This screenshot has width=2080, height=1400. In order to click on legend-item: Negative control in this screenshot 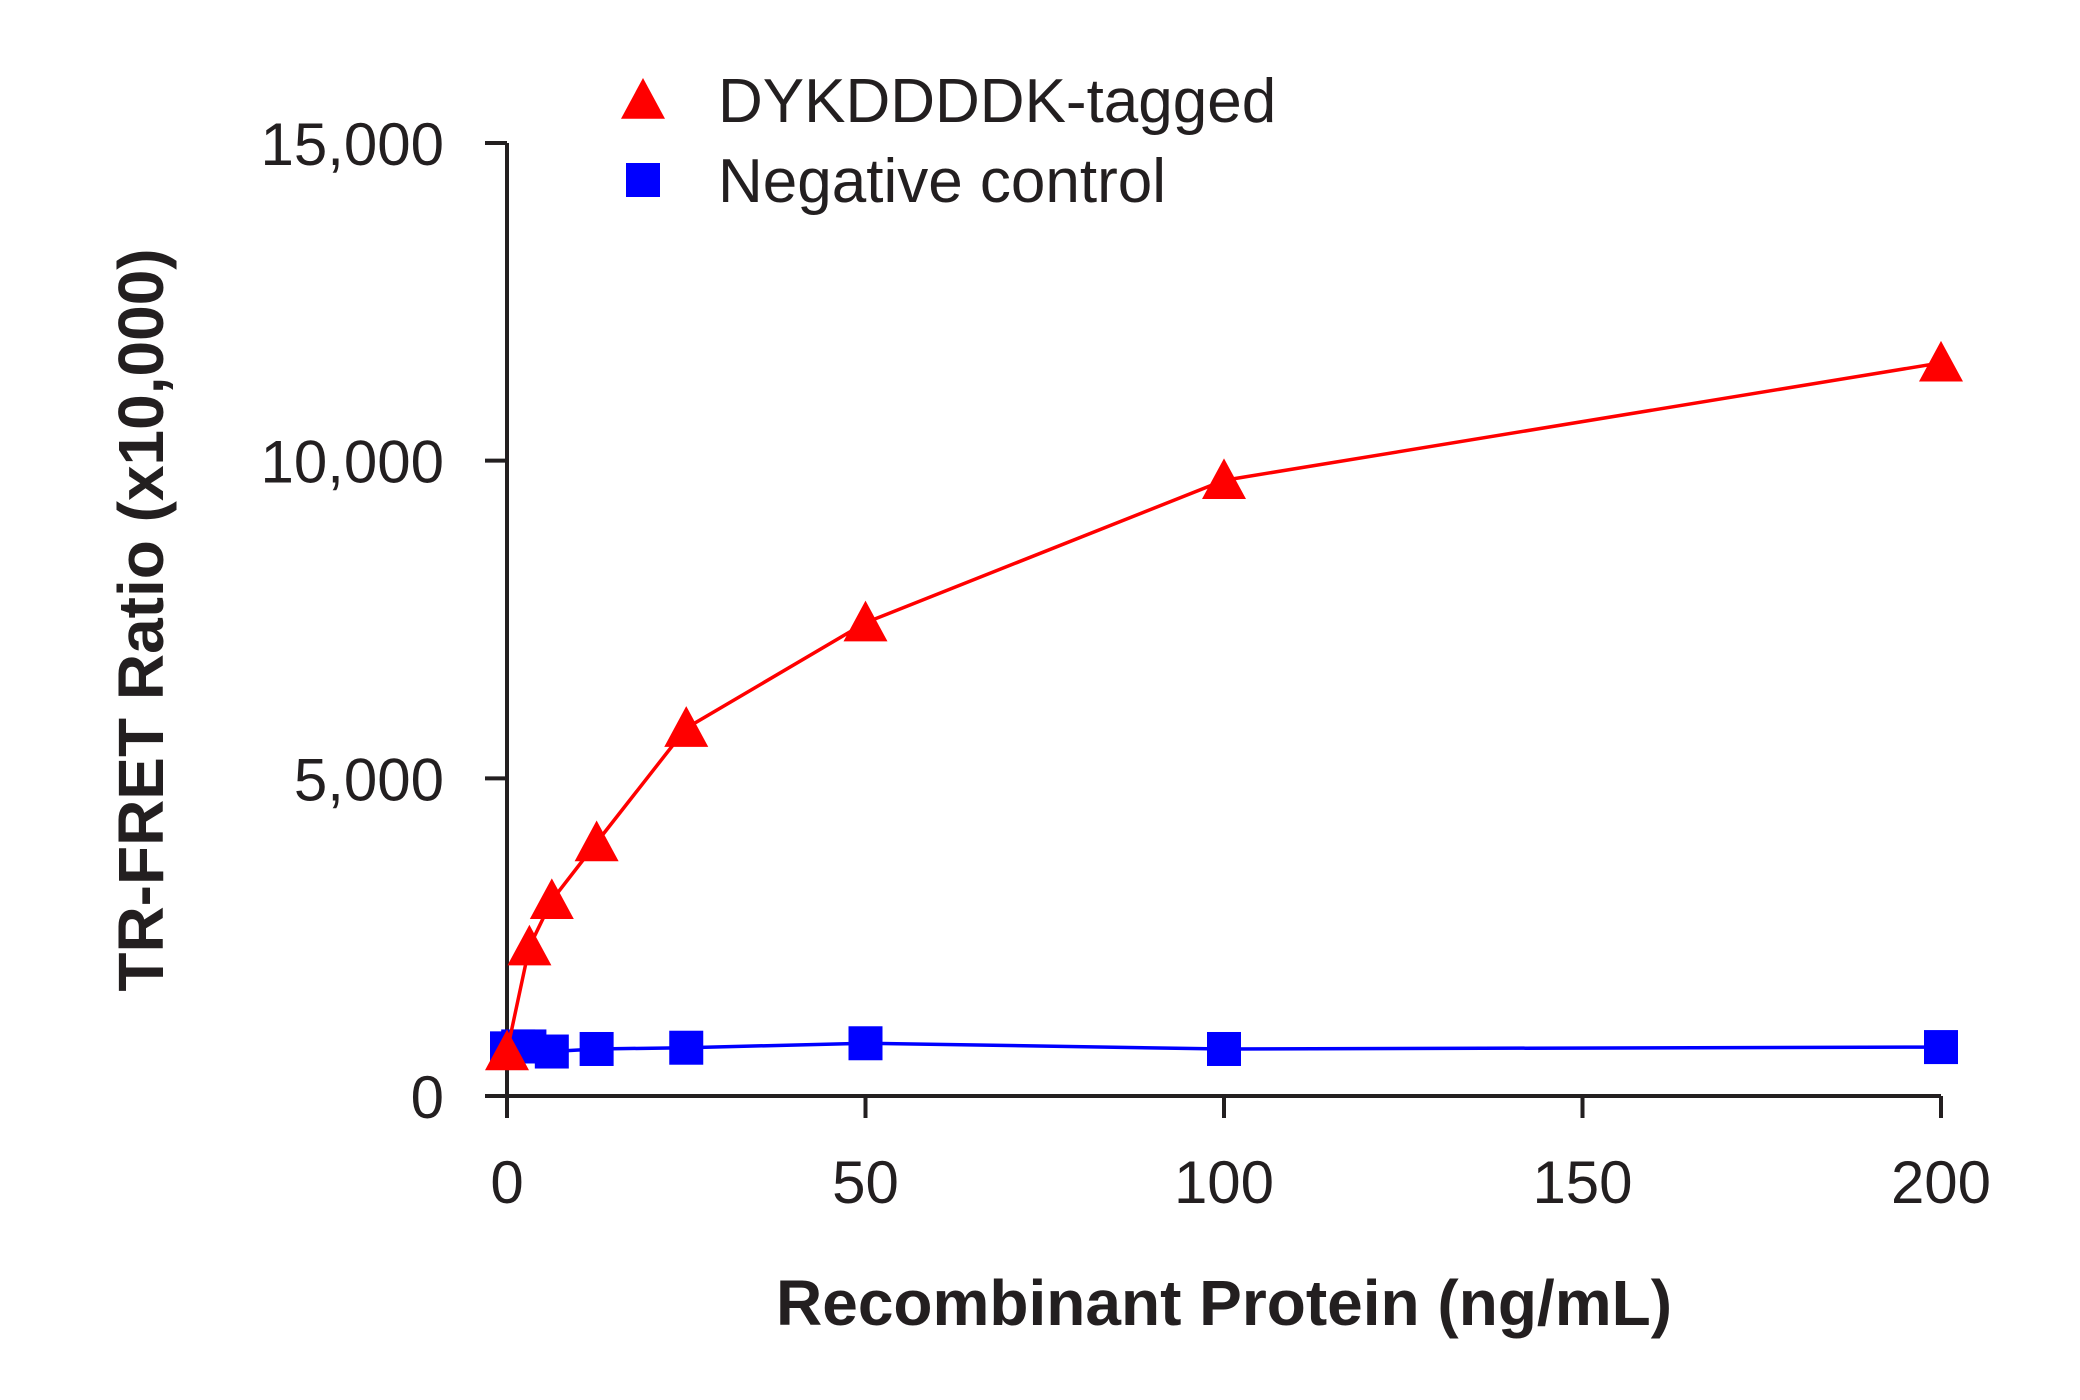, I will do `click(896, 181)`.